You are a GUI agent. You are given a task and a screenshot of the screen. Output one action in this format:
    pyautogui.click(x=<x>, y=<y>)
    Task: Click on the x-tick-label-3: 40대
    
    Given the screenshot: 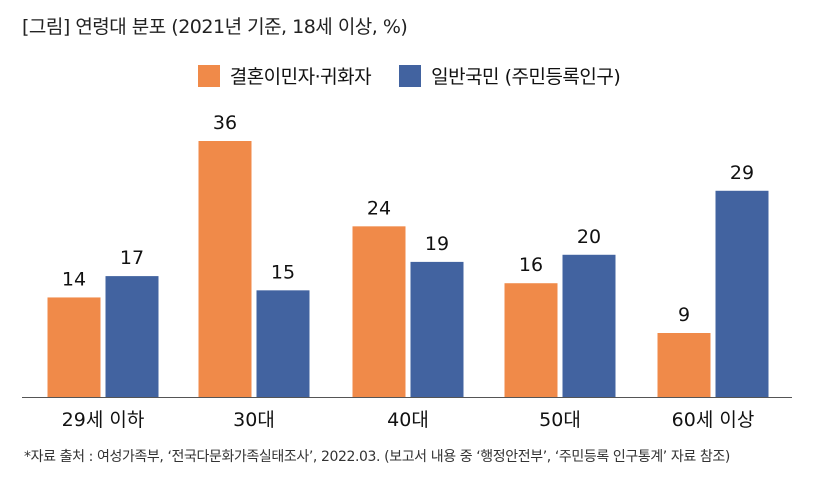 What is the action you would take?
    pyautogui.click(x=408, y=420)
    